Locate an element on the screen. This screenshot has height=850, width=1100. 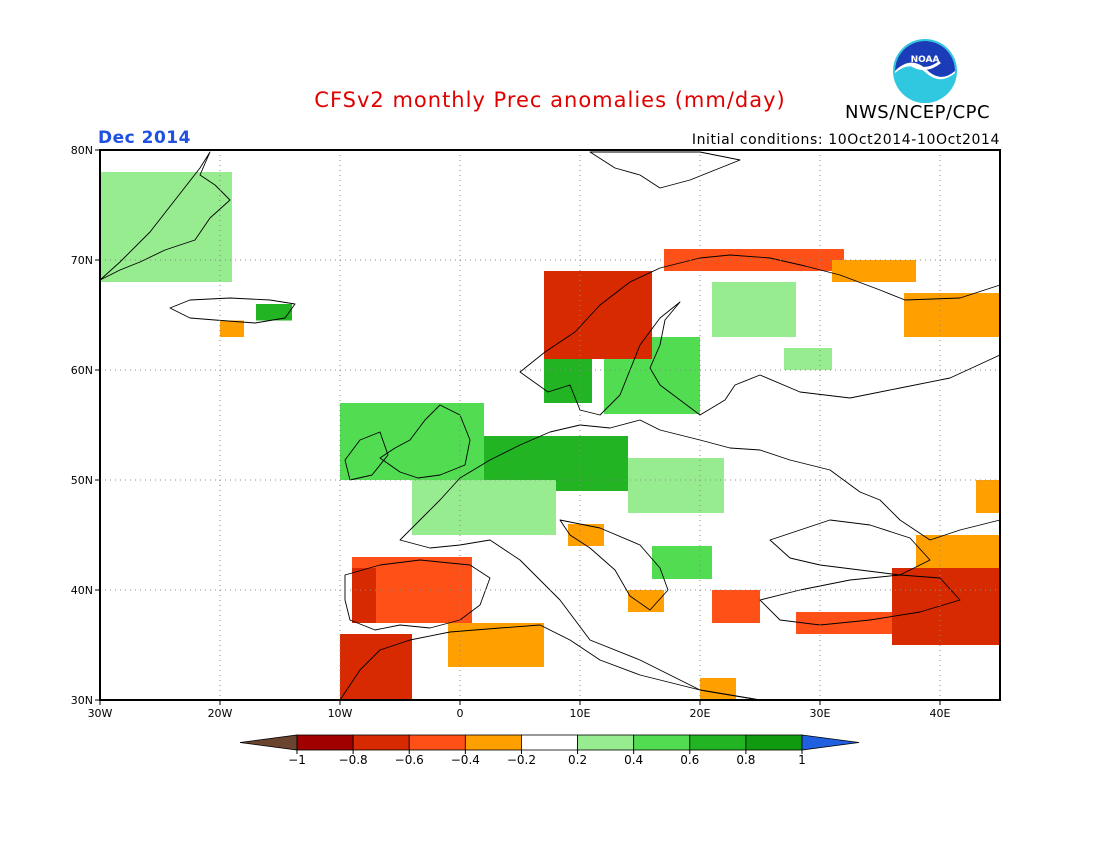
lon-tick-label: 10W is located at coordinates (340, 713).